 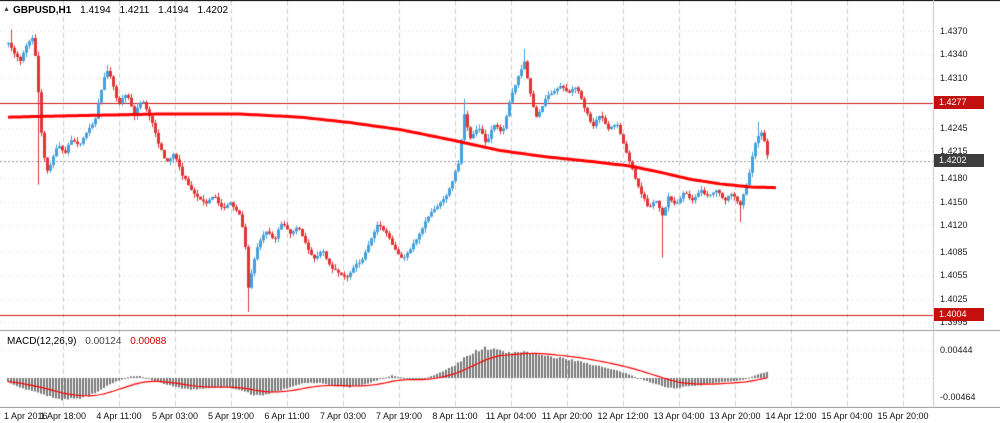 I want to click on time-axis-label: 8 Apr 11:00, so click(x=455, y=416).